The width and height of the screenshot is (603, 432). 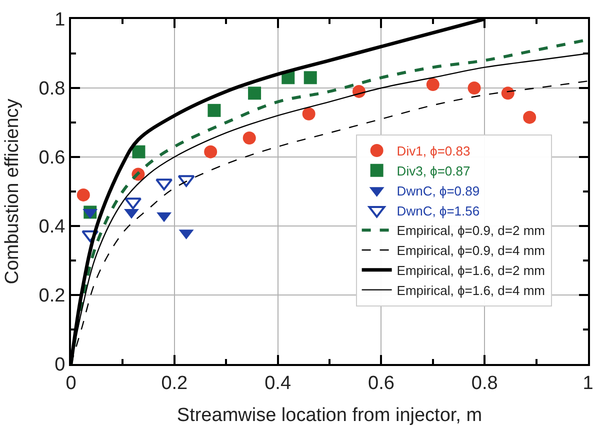 I want to click on y-tick-label: 0, so click(x=60, y=365).